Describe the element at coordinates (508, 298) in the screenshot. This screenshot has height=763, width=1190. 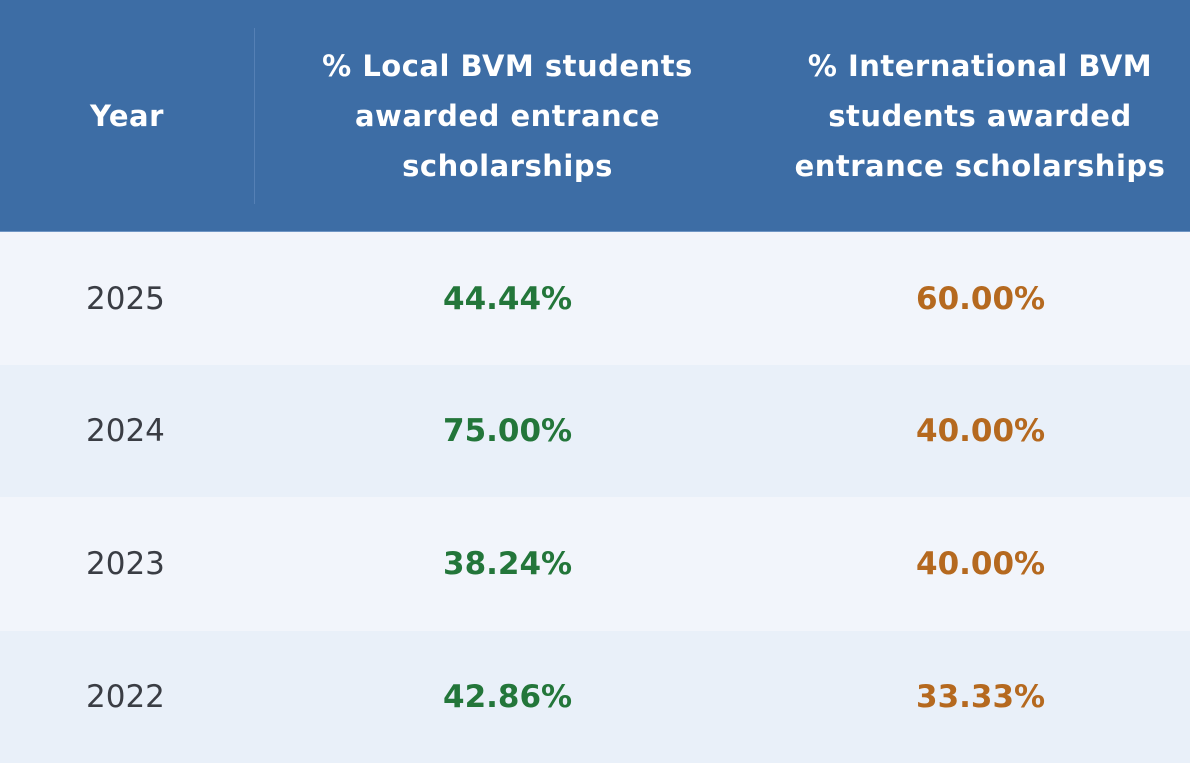
I see `cell-local: 44.44%` at that location.